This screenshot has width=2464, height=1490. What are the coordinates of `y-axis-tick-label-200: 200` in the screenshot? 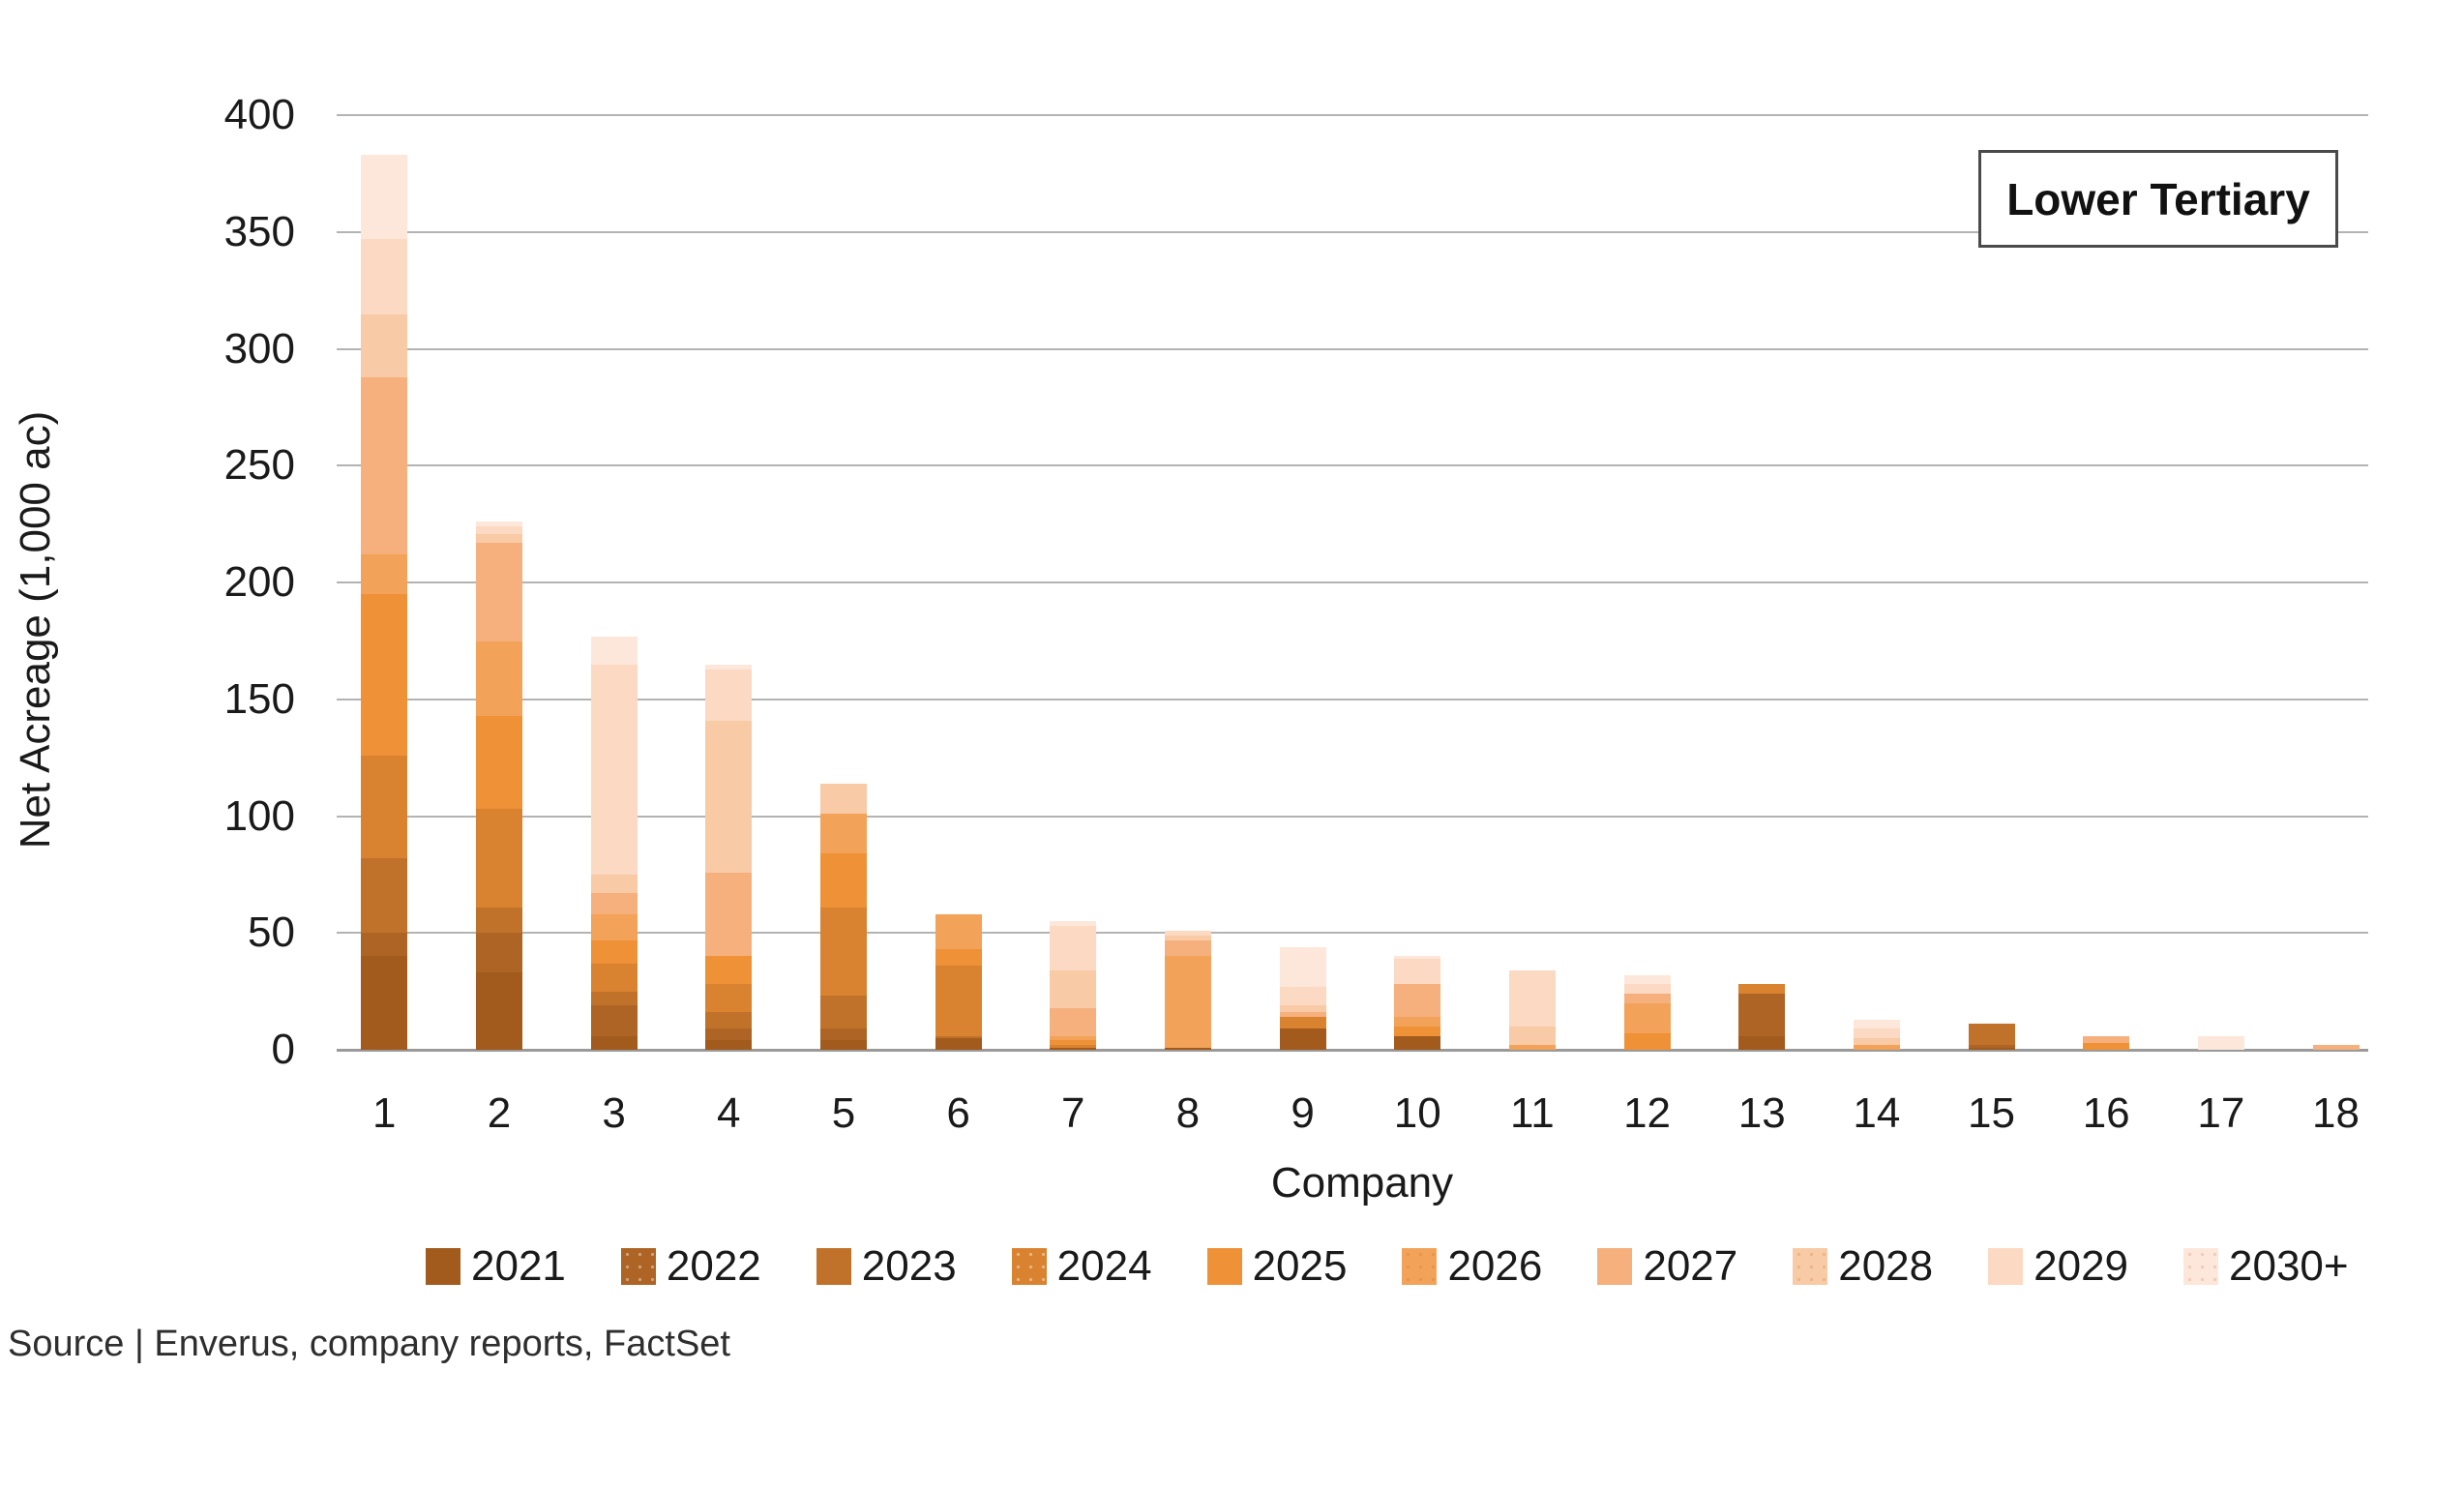 It's located at (259, 583).